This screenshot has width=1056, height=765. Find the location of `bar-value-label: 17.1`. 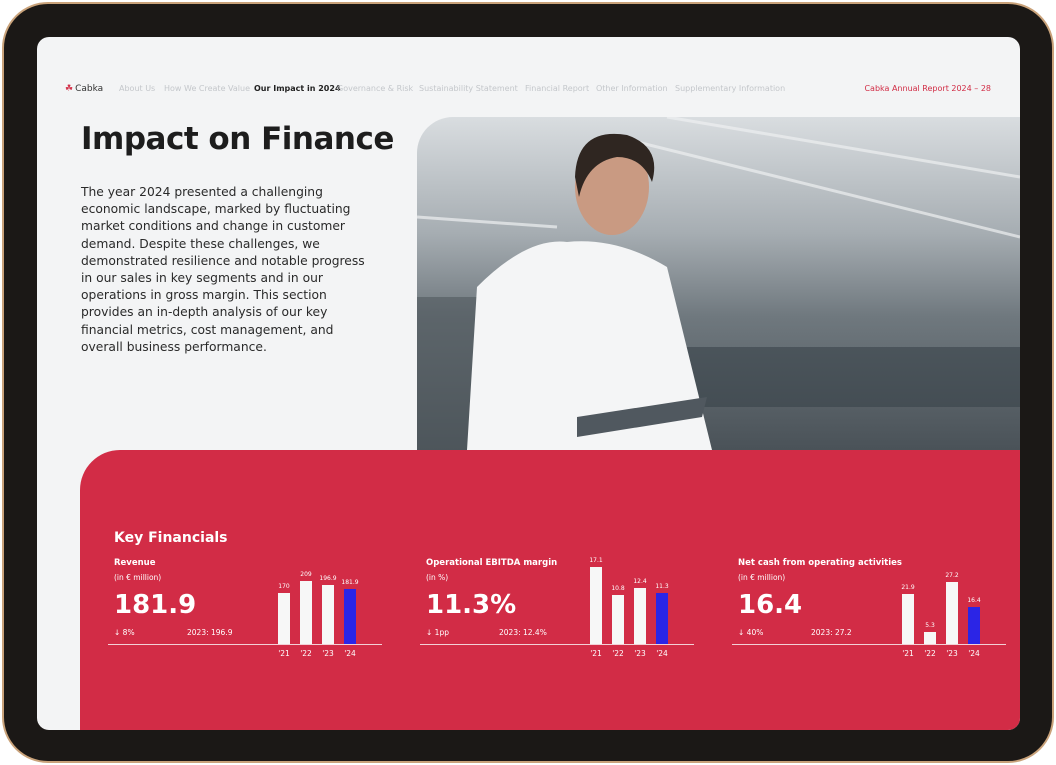

bar-value-label: 17.1 is located at coordinates (596, 560).